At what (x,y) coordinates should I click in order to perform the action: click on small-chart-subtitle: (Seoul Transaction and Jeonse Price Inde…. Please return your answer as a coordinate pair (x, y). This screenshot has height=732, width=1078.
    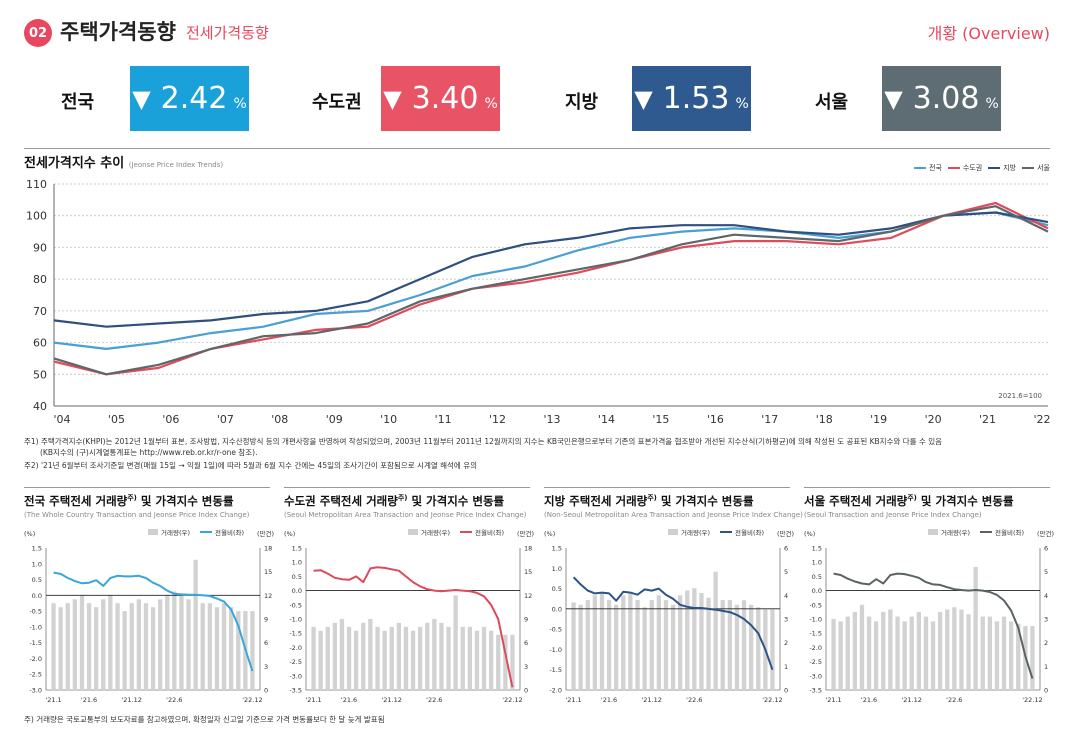
    Looking at the image, I should click on (893, 515).